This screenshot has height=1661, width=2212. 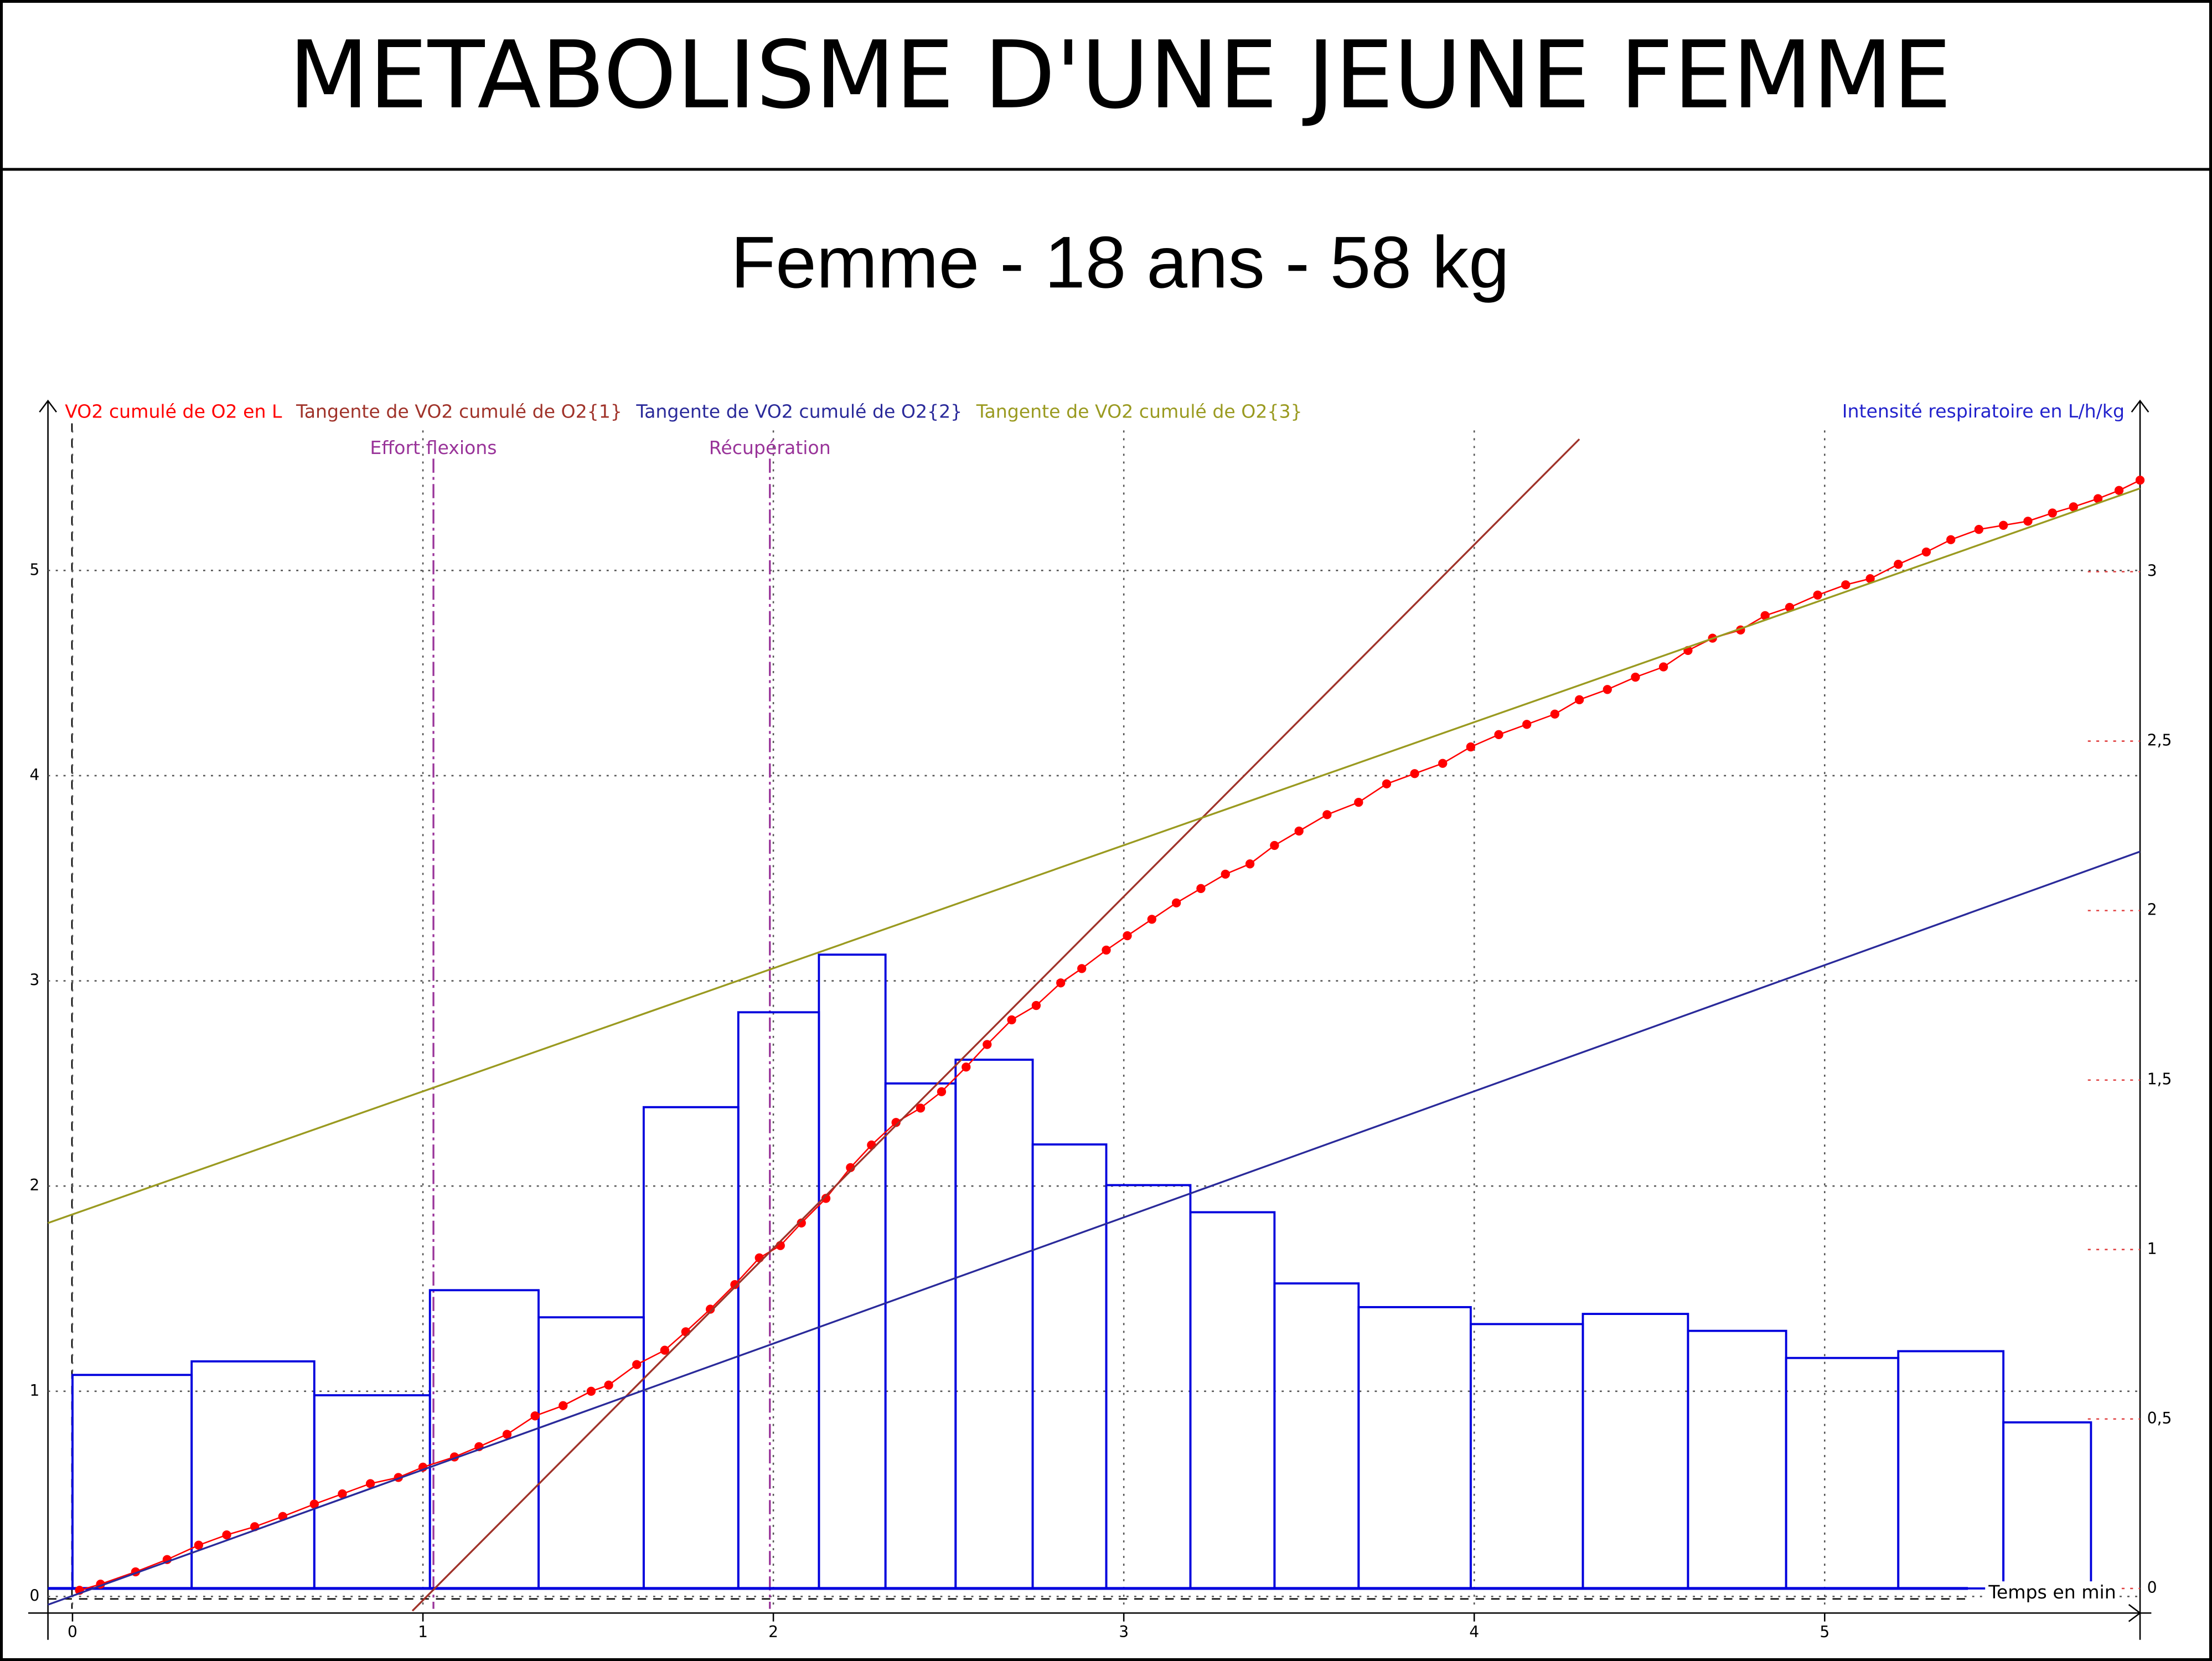 I want to click on x-axis-arrow, so click(x=2135, y=1613).